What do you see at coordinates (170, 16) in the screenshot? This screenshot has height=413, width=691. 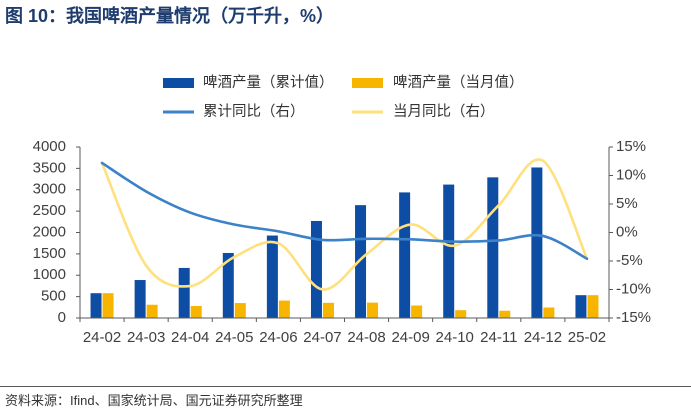 I see `figure-title: 图 10：我国啤酒产量情况（万千升，%）` at bounding box center [170, 16].